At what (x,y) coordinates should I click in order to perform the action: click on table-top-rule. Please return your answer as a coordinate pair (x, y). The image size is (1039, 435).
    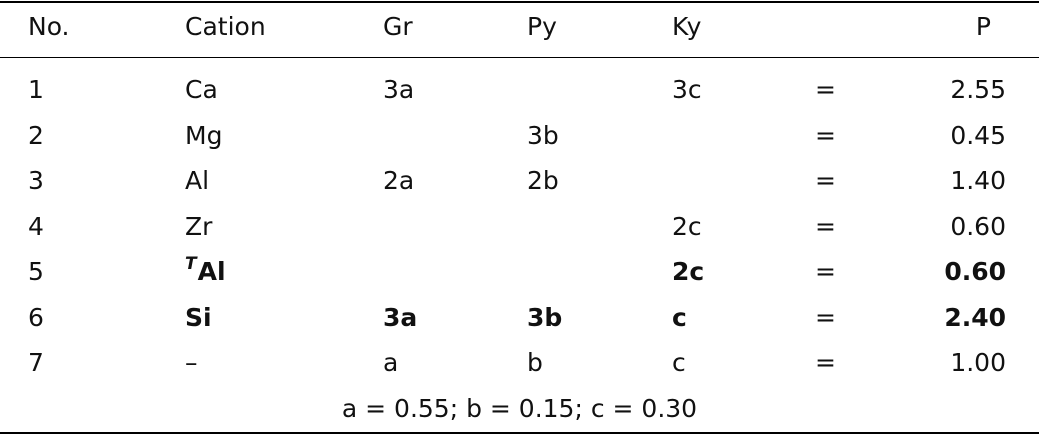
    Looking at the image, I should click on (519, 2).